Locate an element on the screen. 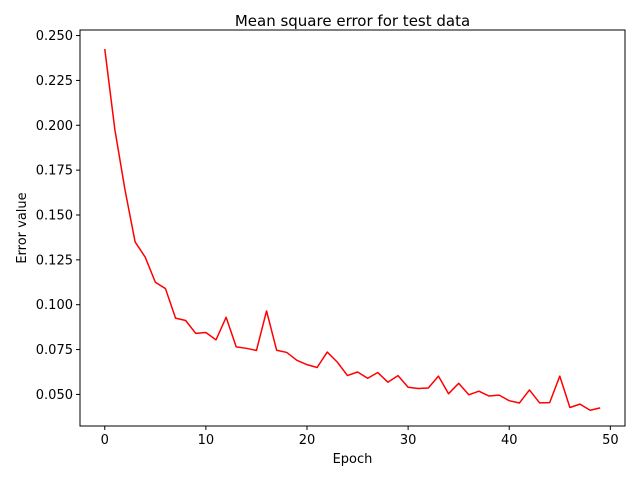 The height and width of the screenshot is (480, 640). y-tick-label: 0.250 is located at coordinates (54, 36).